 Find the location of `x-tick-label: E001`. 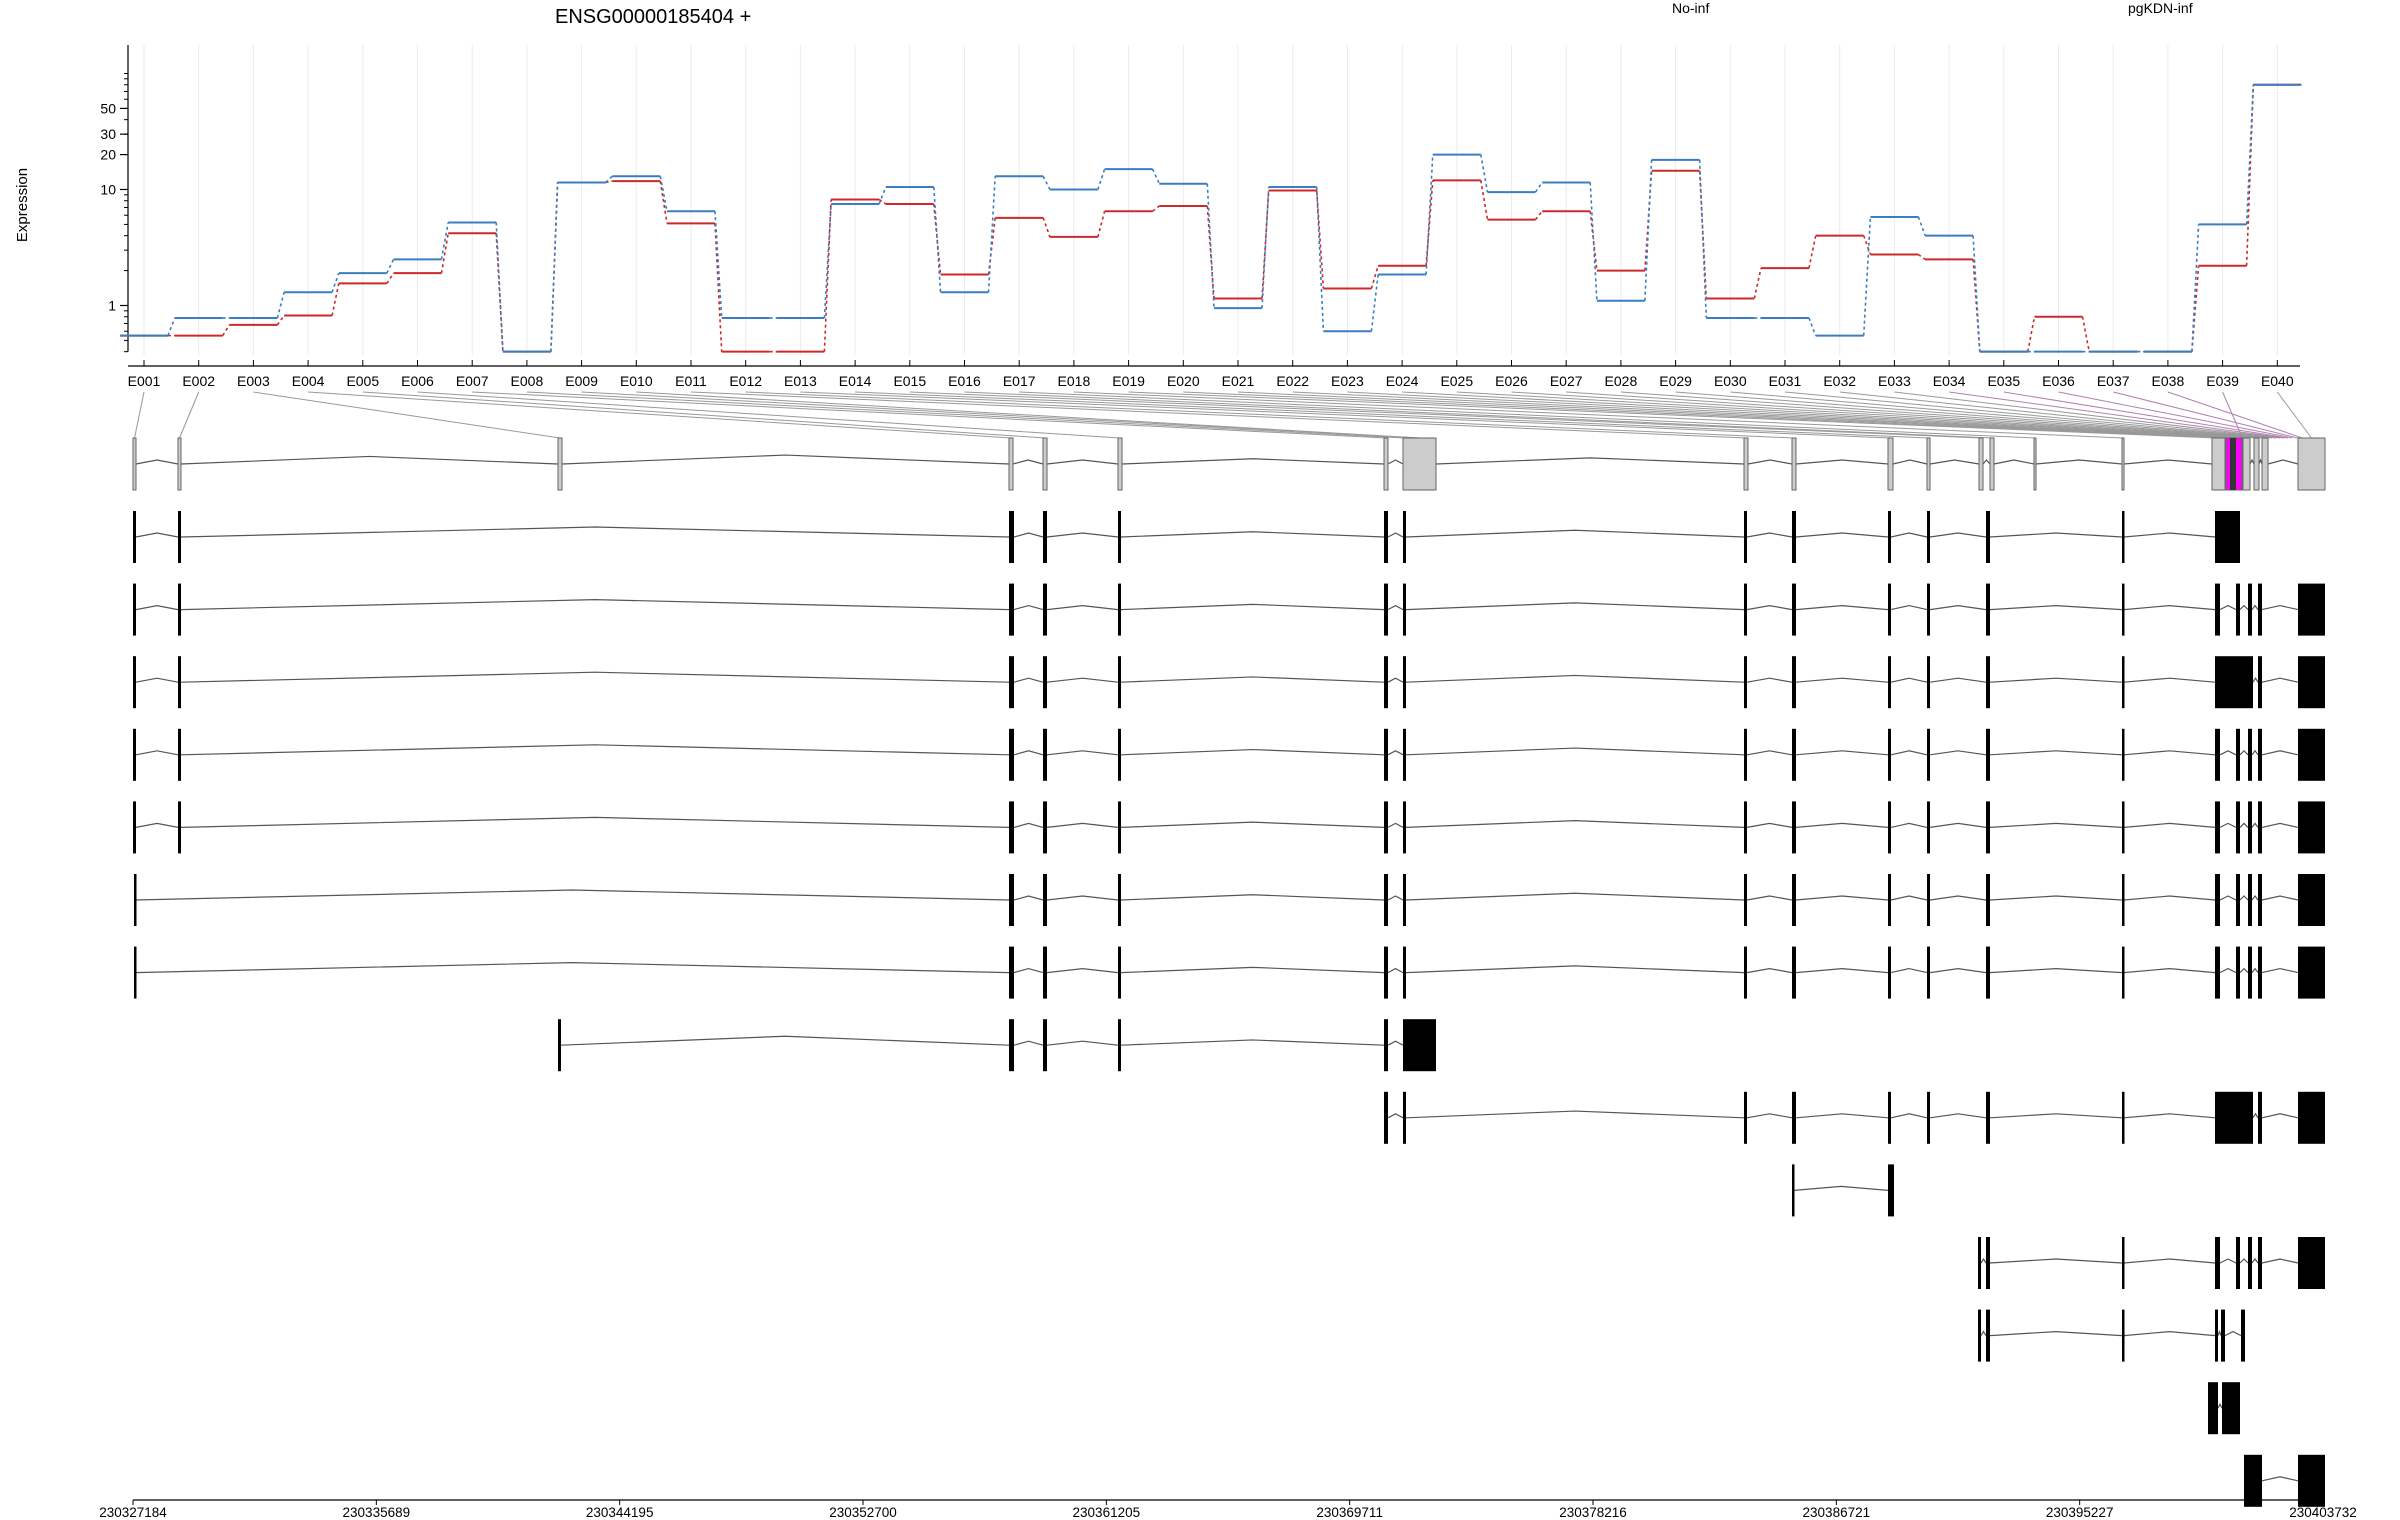

x-tick-label: E001 is located at coordinates (144, 381).